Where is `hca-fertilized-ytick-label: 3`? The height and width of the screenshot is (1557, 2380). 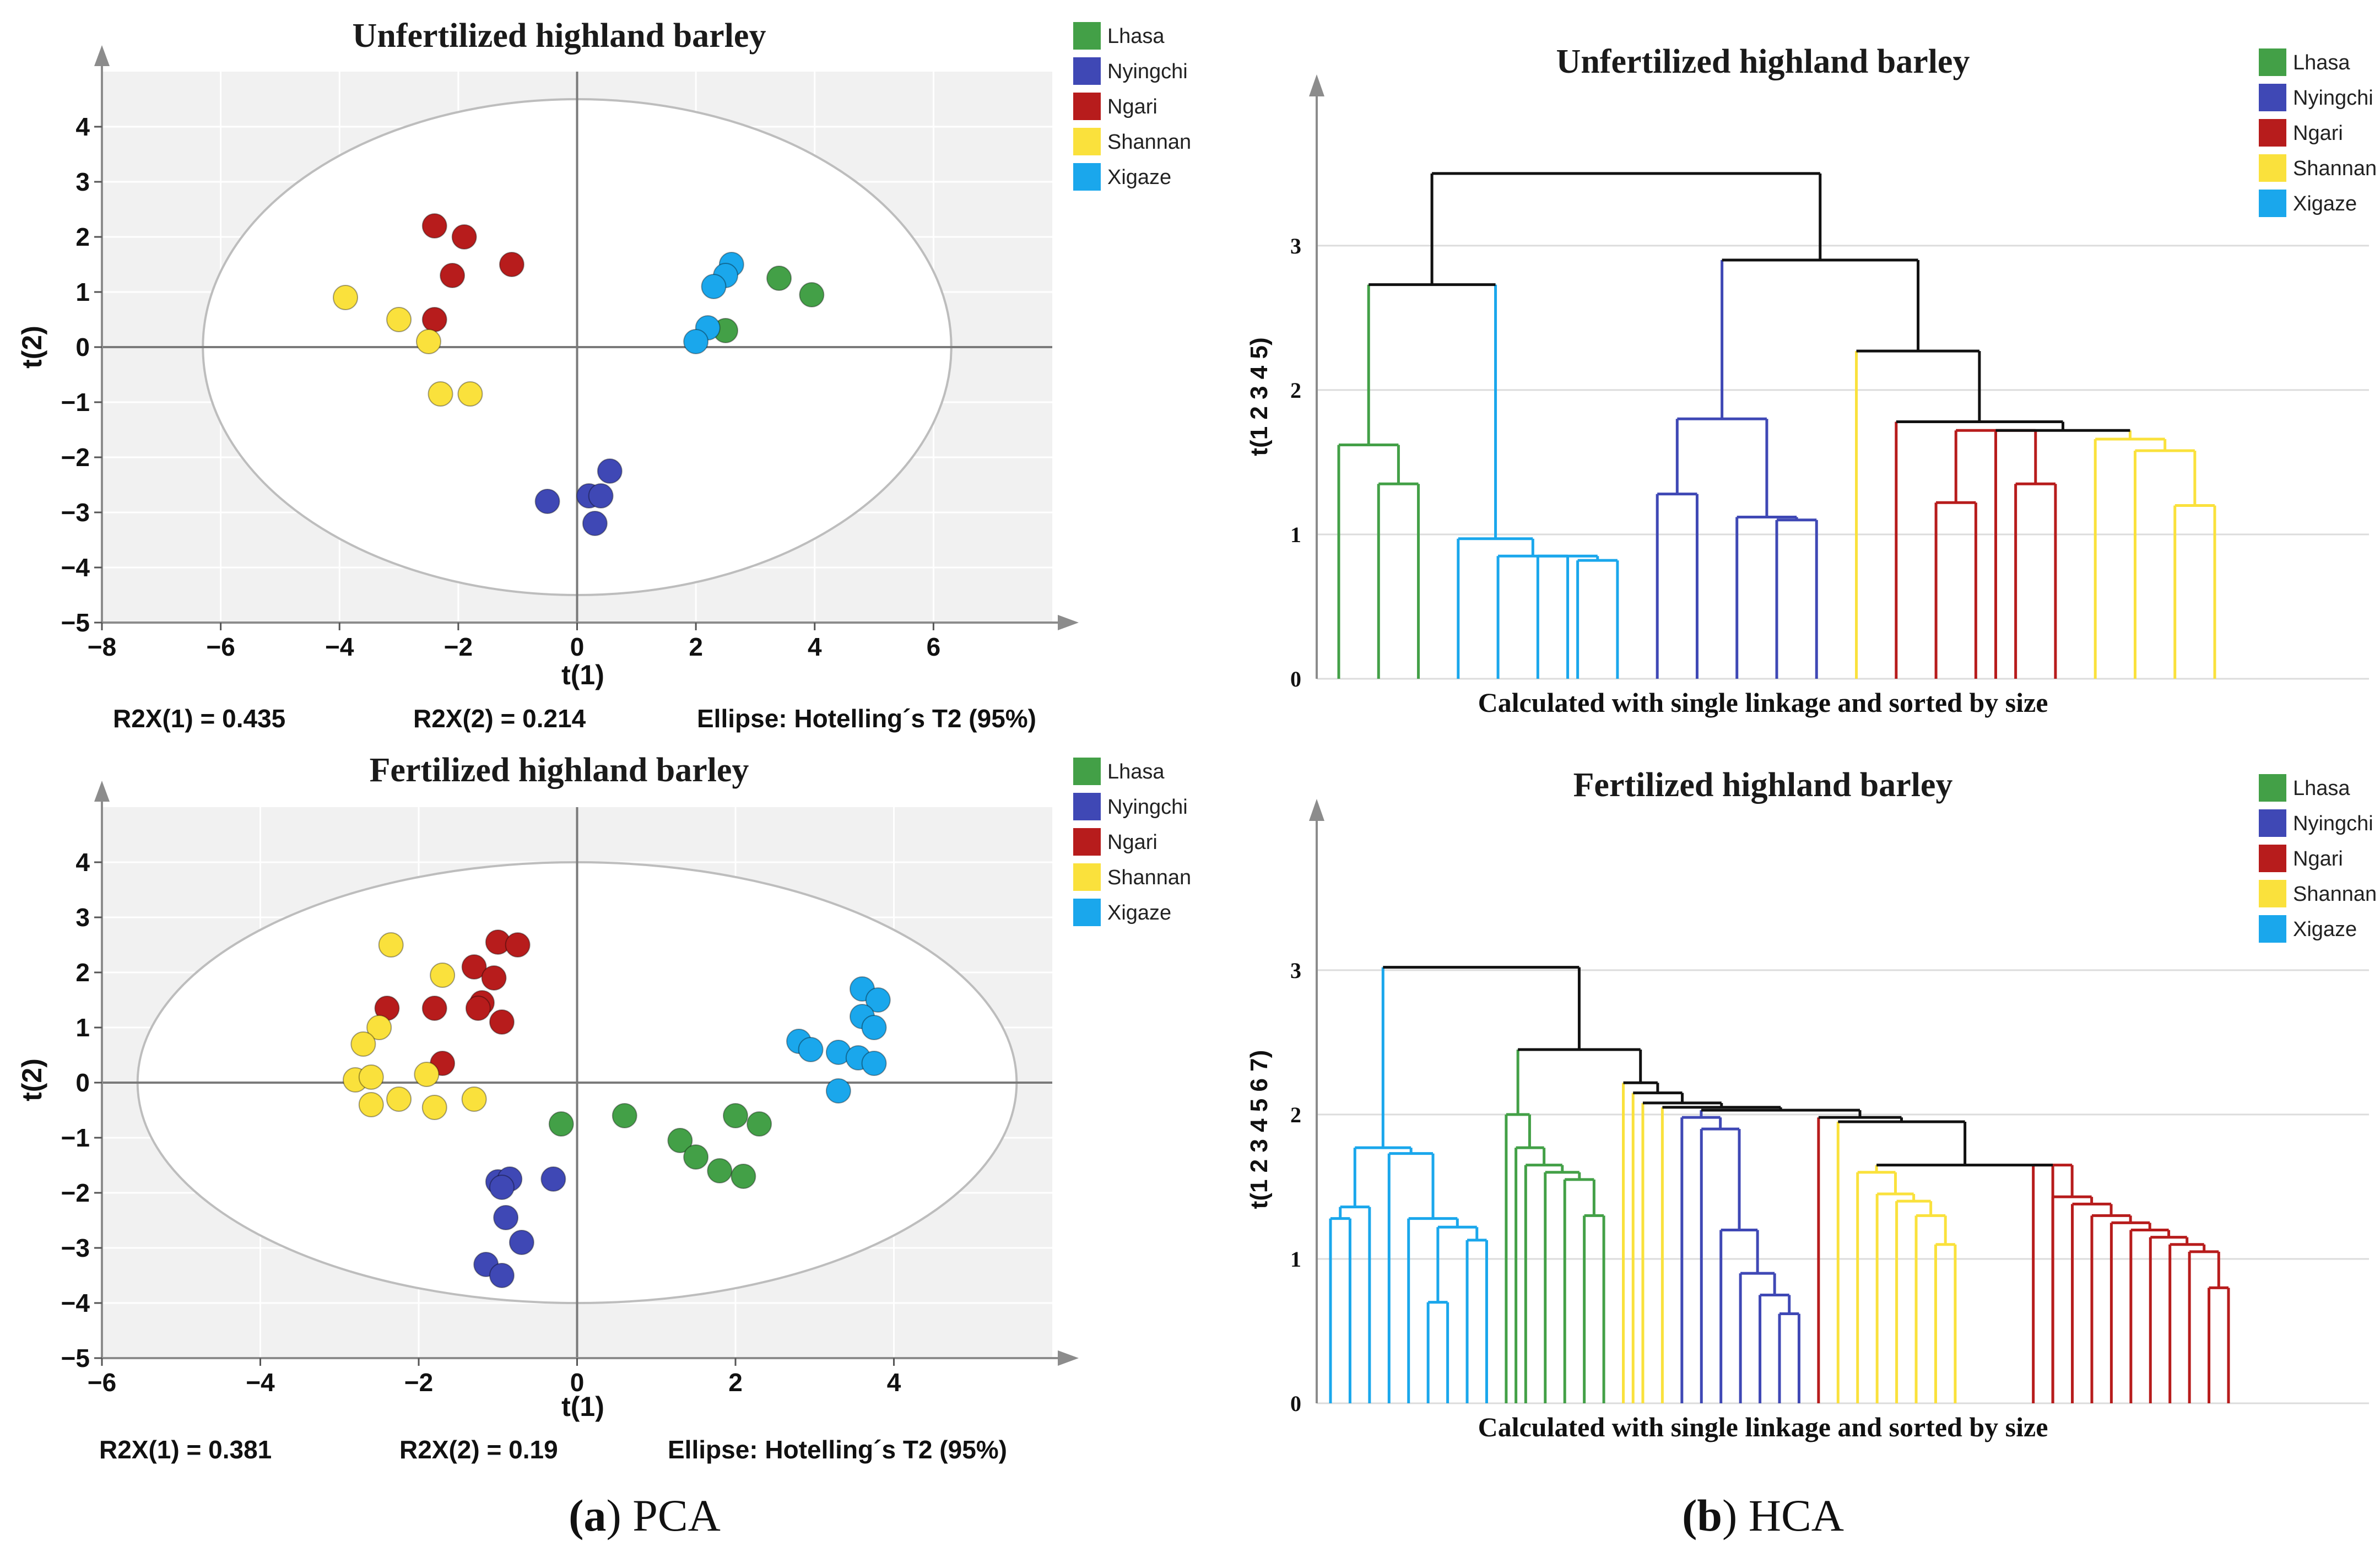 hca-fertilized-ytick-label: 3 is located at coordinates (1295, 970).